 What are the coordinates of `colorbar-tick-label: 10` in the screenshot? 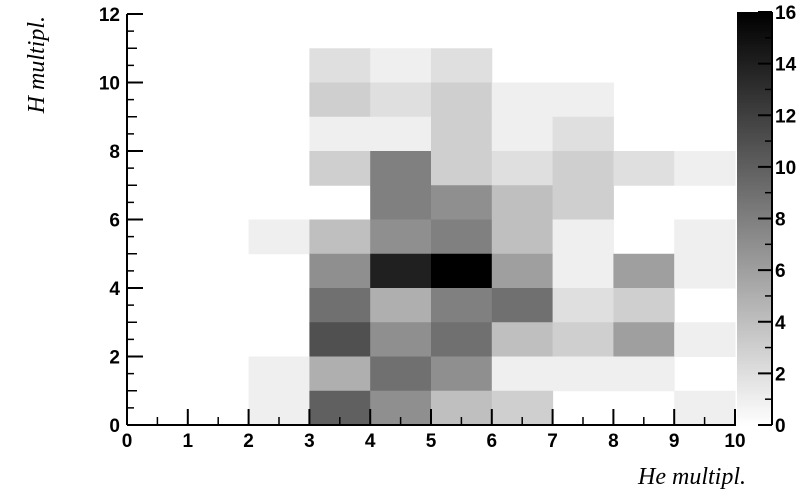 It's located at (785, 168).